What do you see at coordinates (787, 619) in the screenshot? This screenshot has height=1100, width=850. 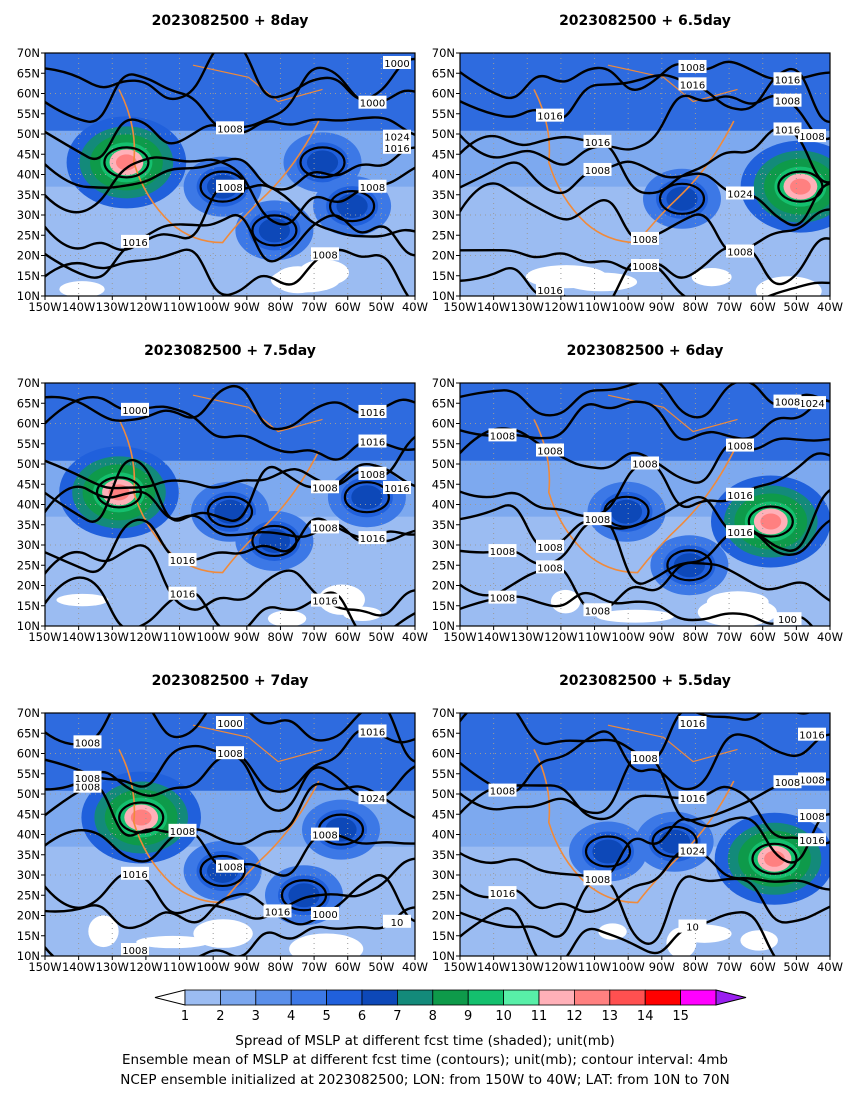 I see `contour-label: 100` at bounding box center [787, 619].